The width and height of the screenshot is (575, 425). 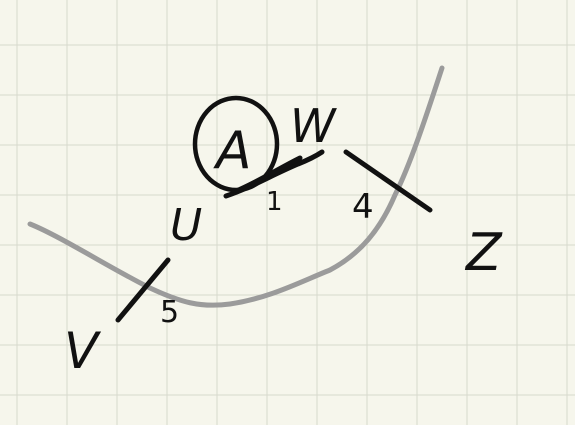 What do you see at coordinates (388, 181) in the screenshot?
I see `edge-w-z` at bounding box center [388, 181].